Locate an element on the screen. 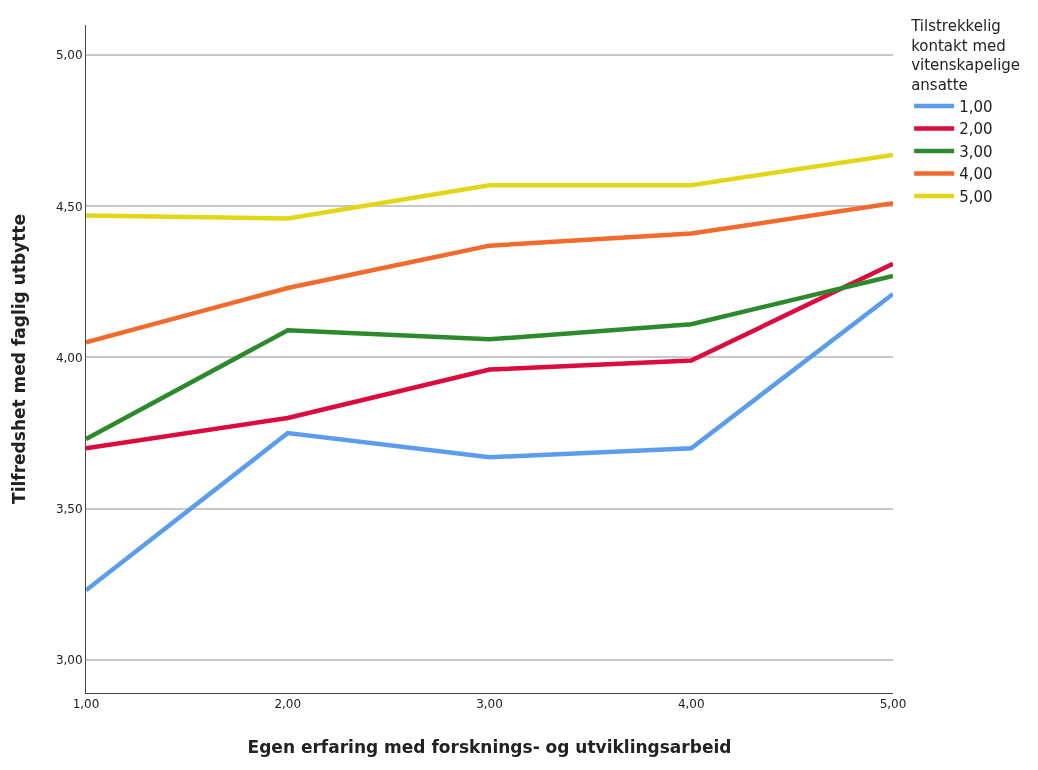 This screenshot has height=770, width=1038. x-tick-label: 4,00 is located at coordinates (691, 704).